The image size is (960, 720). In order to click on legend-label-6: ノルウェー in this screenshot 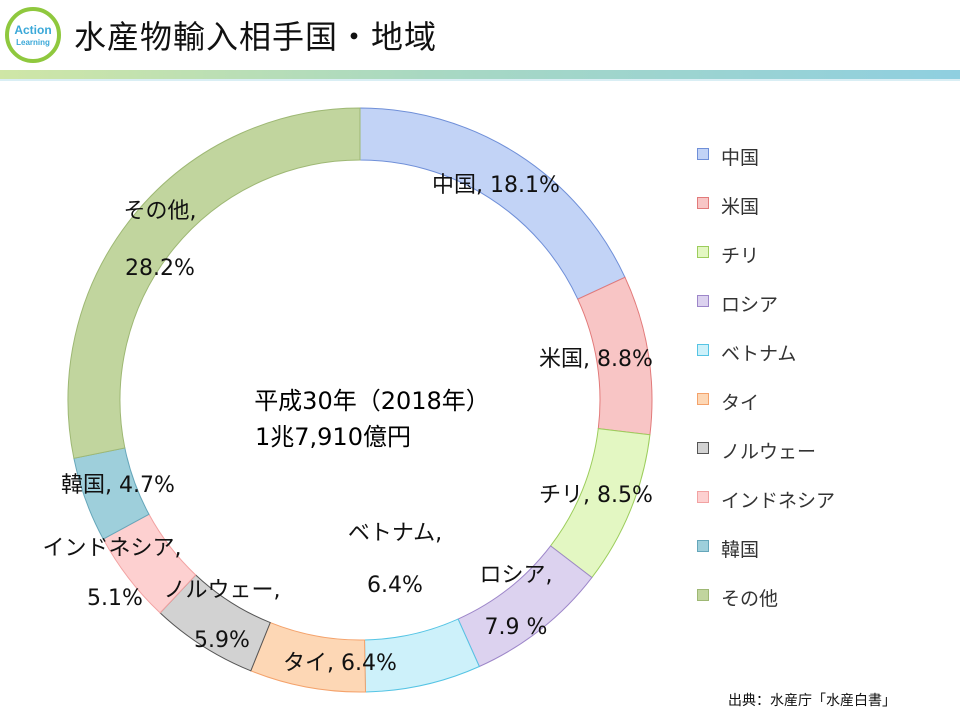, I will do `click(769, 452)`.